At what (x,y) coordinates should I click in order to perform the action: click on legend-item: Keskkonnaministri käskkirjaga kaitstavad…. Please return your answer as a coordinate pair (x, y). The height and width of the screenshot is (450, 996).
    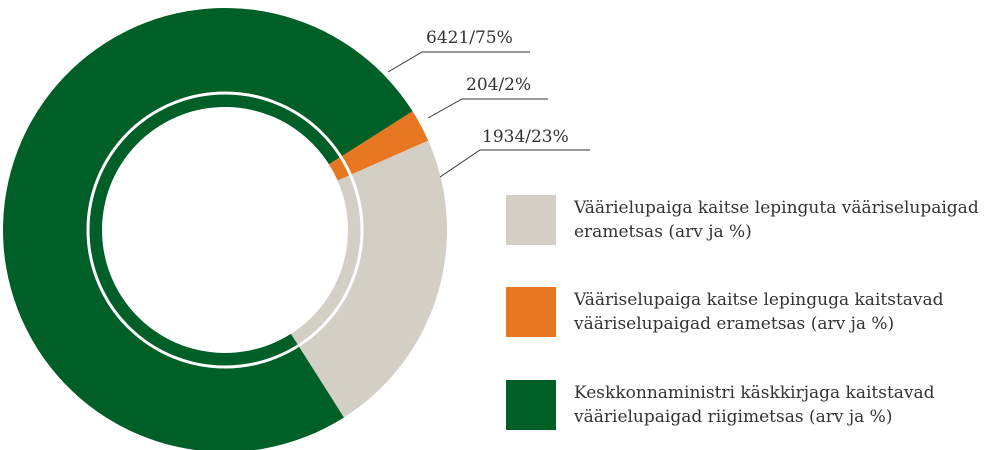
    Looking at the image, I should click on (751, 405).